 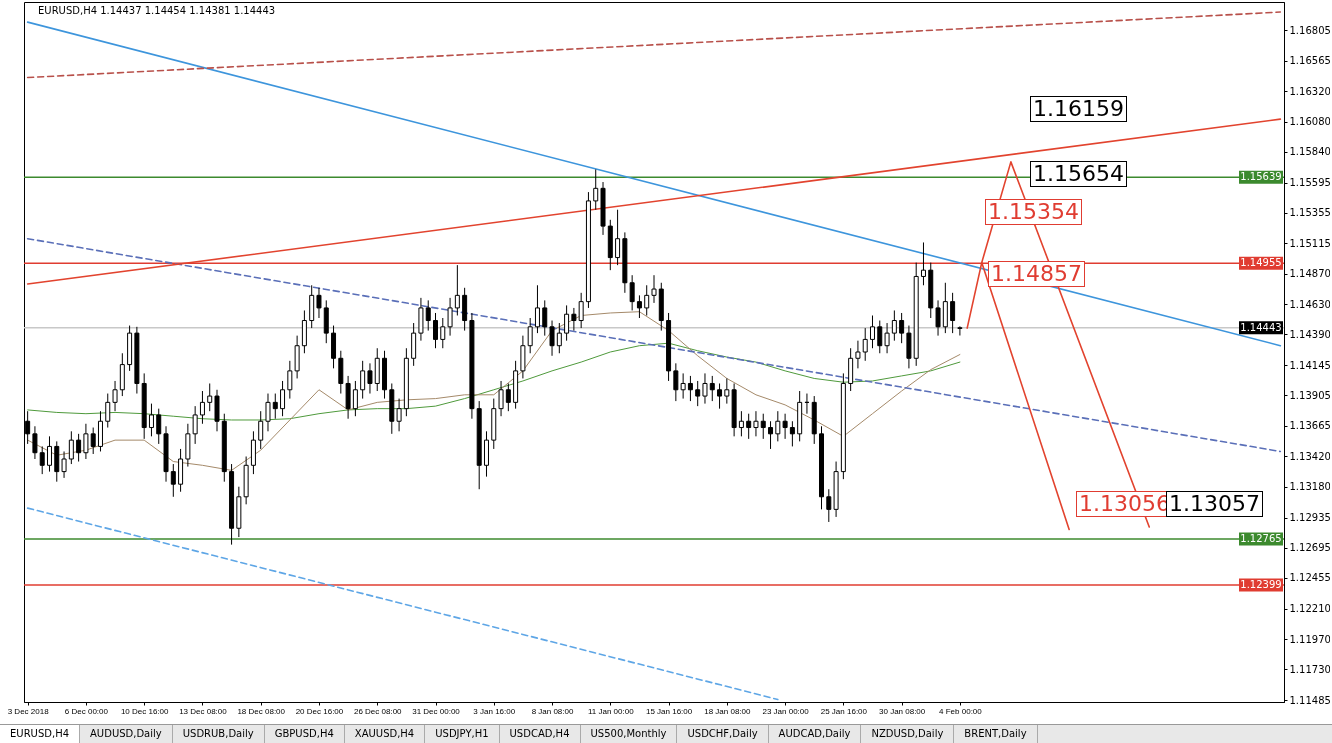 I want to click on text: EURUSD,H4, so click(x=40, y=734).